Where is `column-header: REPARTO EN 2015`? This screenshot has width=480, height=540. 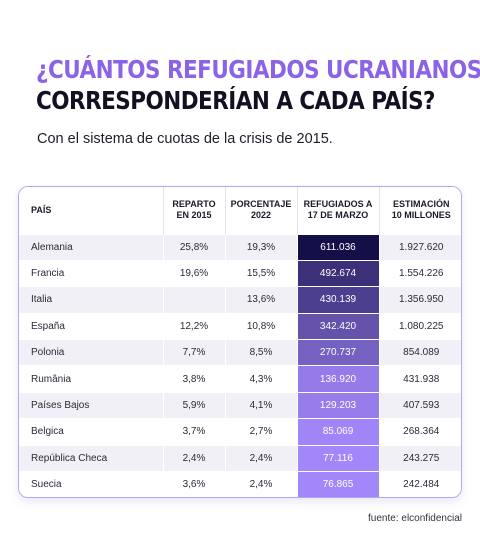
column-header: REPARTO EN 2015 is located at coordinates (193, 210).